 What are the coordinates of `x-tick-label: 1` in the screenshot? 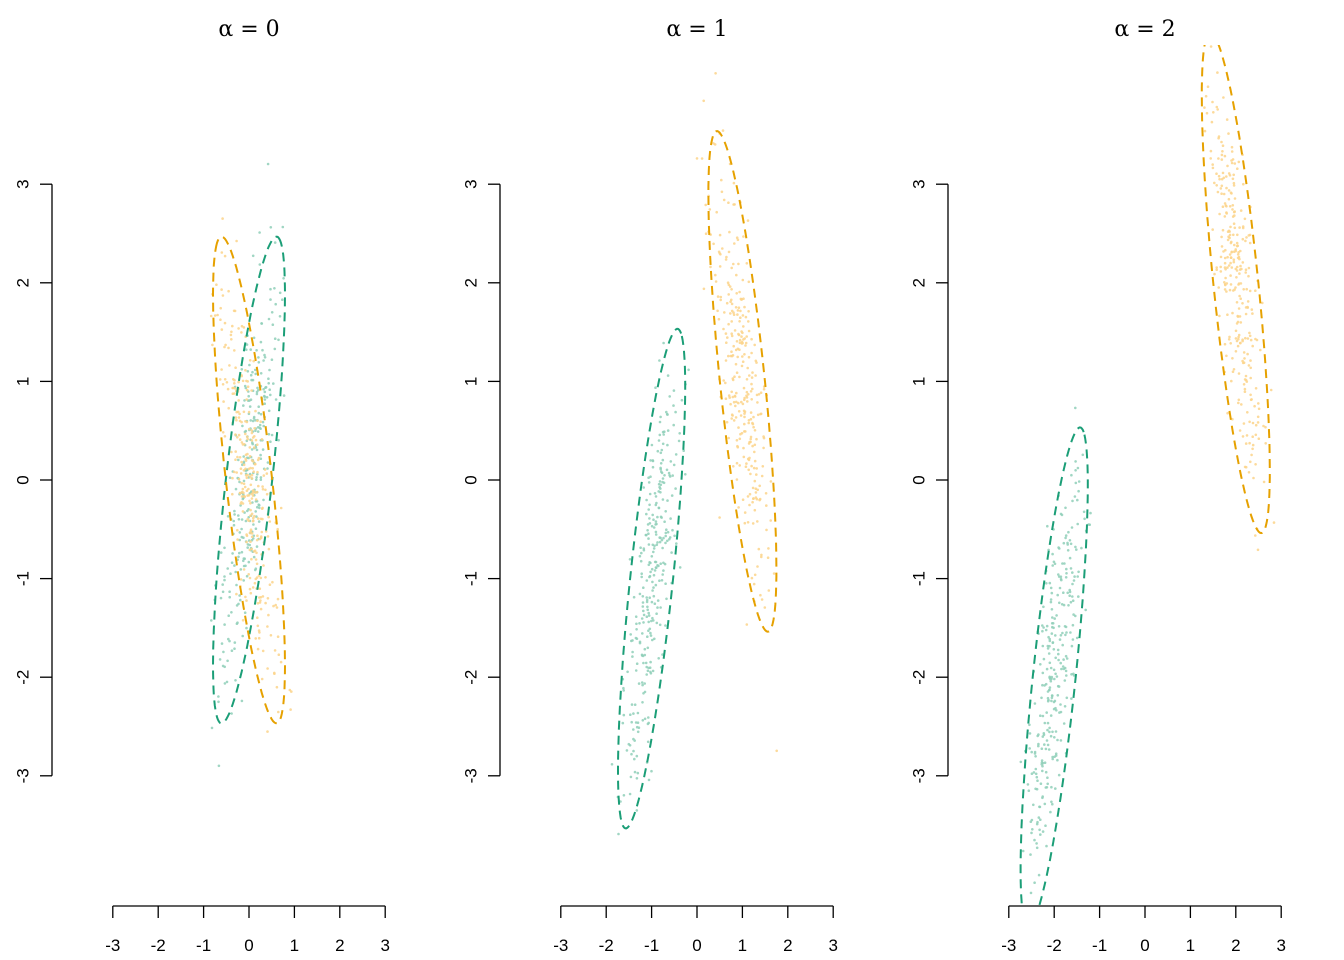 It's located at (1190, 945).